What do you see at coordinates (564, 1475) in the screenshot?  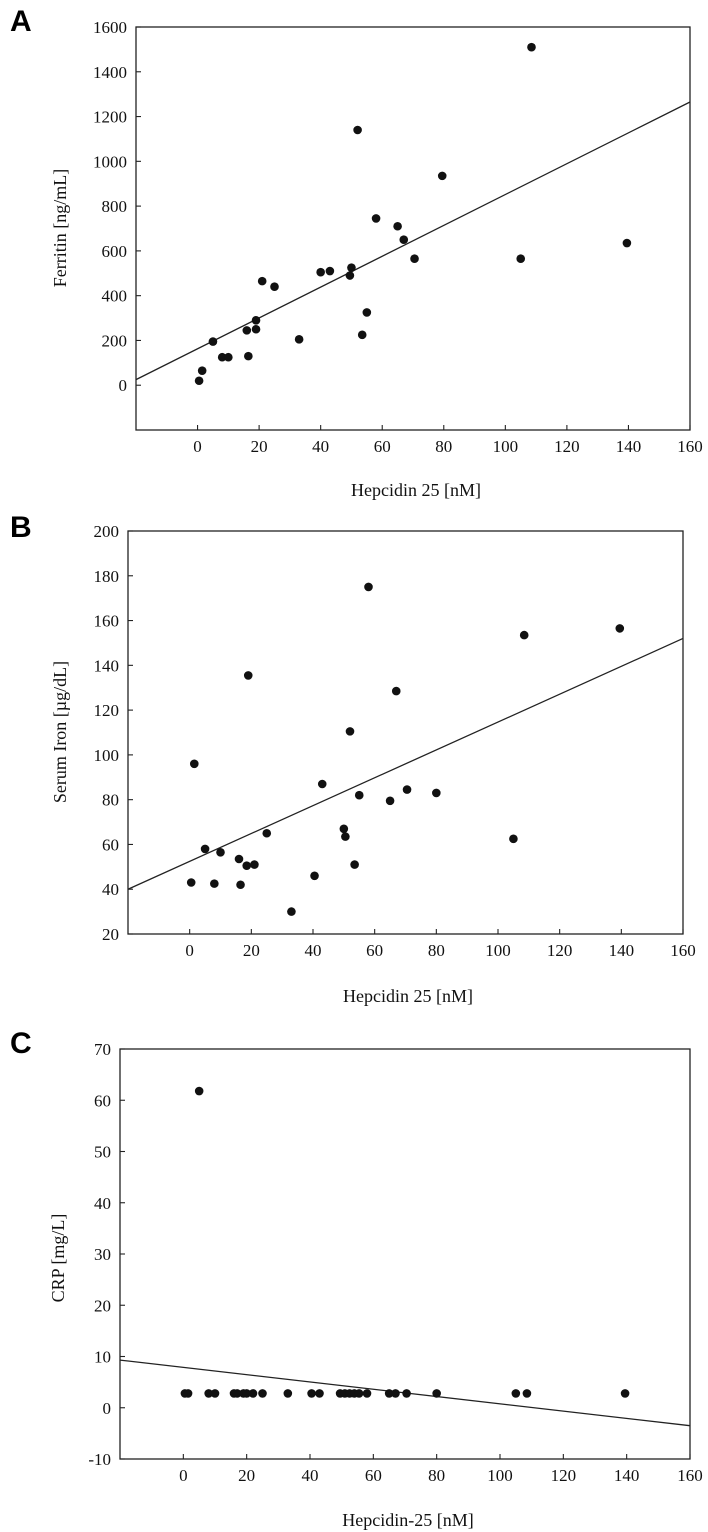 I see `panel-c-x-tick-label: 120` at bounding box center [564, 1475].